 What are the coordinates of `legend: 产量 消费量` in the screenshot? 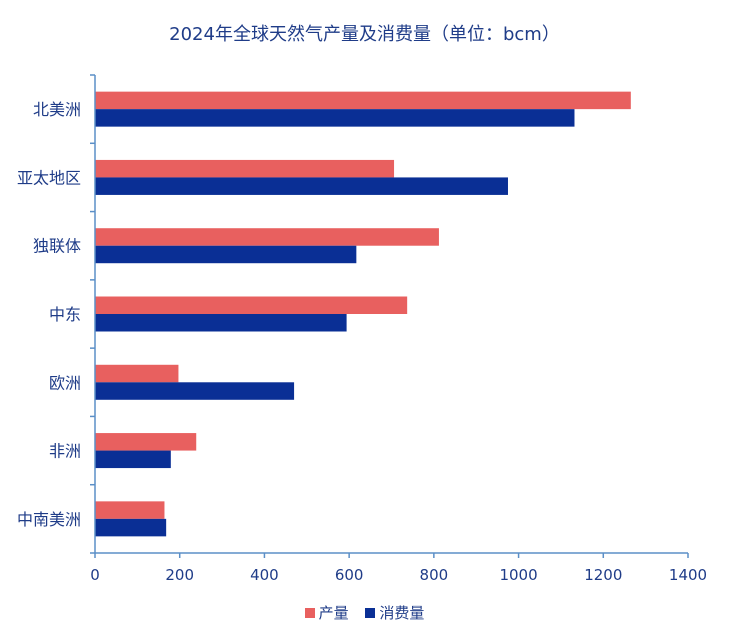 It's located at (364, 612).